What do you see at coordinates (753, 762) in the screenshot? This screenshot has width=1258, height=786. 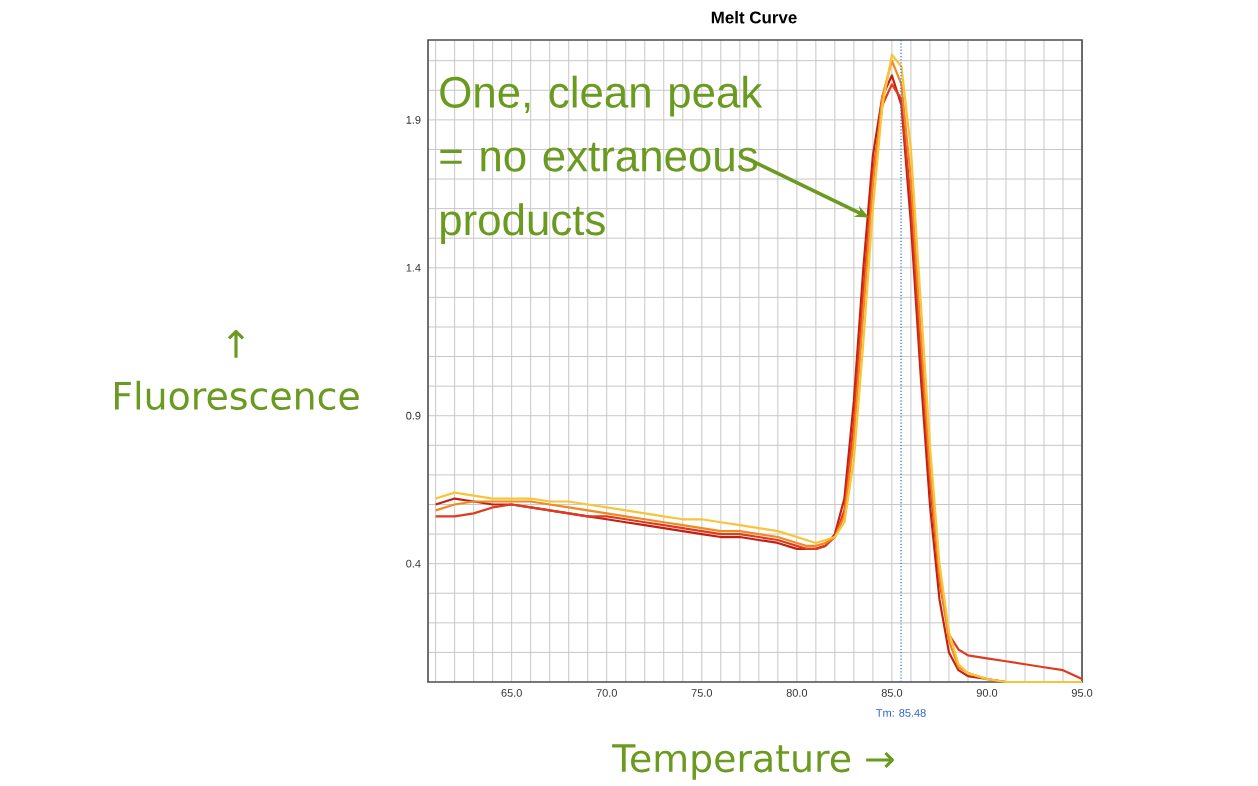 I see `x-axis-title: Temperature →` at bounding box center [753, 762].